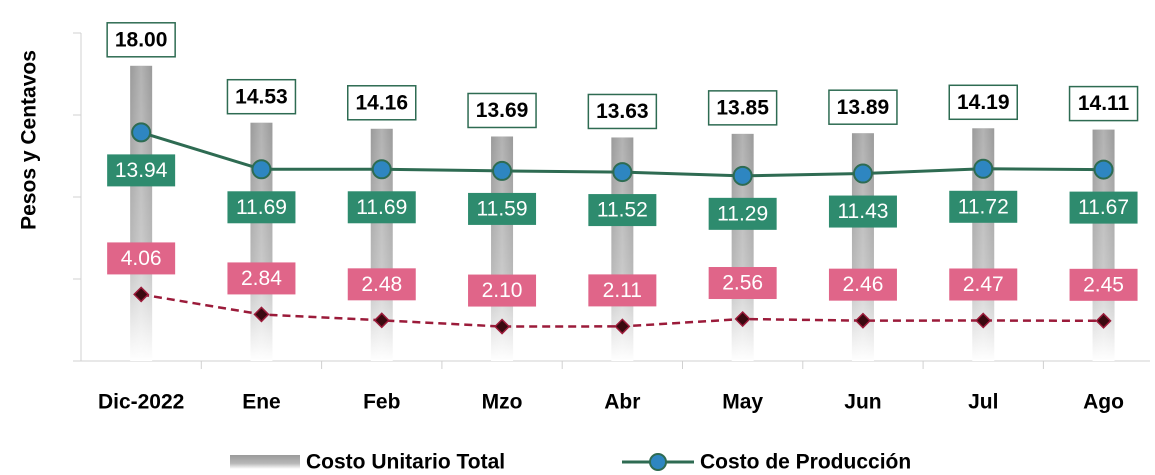 This screenshot has height=475, width=1155. I want to click on value-label: 11.43, so click(862, 211).